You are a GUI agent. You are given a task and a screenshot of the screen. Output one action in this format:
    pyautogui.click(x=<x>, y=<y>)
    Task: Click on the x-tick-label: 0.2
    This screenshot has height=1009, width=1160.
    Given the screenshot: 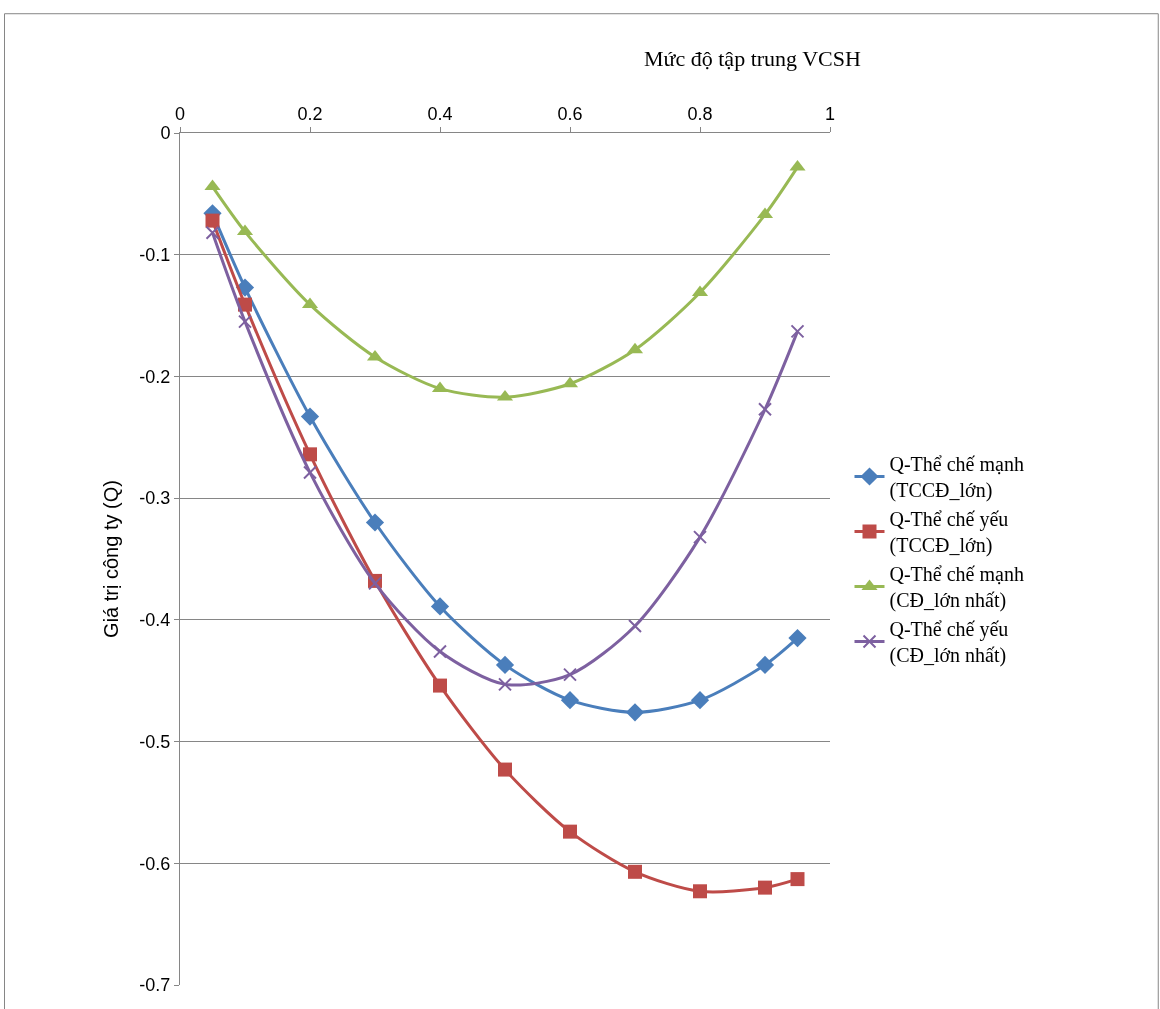 What is the action you would take?
    pyautogui.click(x=310, y=113)
    